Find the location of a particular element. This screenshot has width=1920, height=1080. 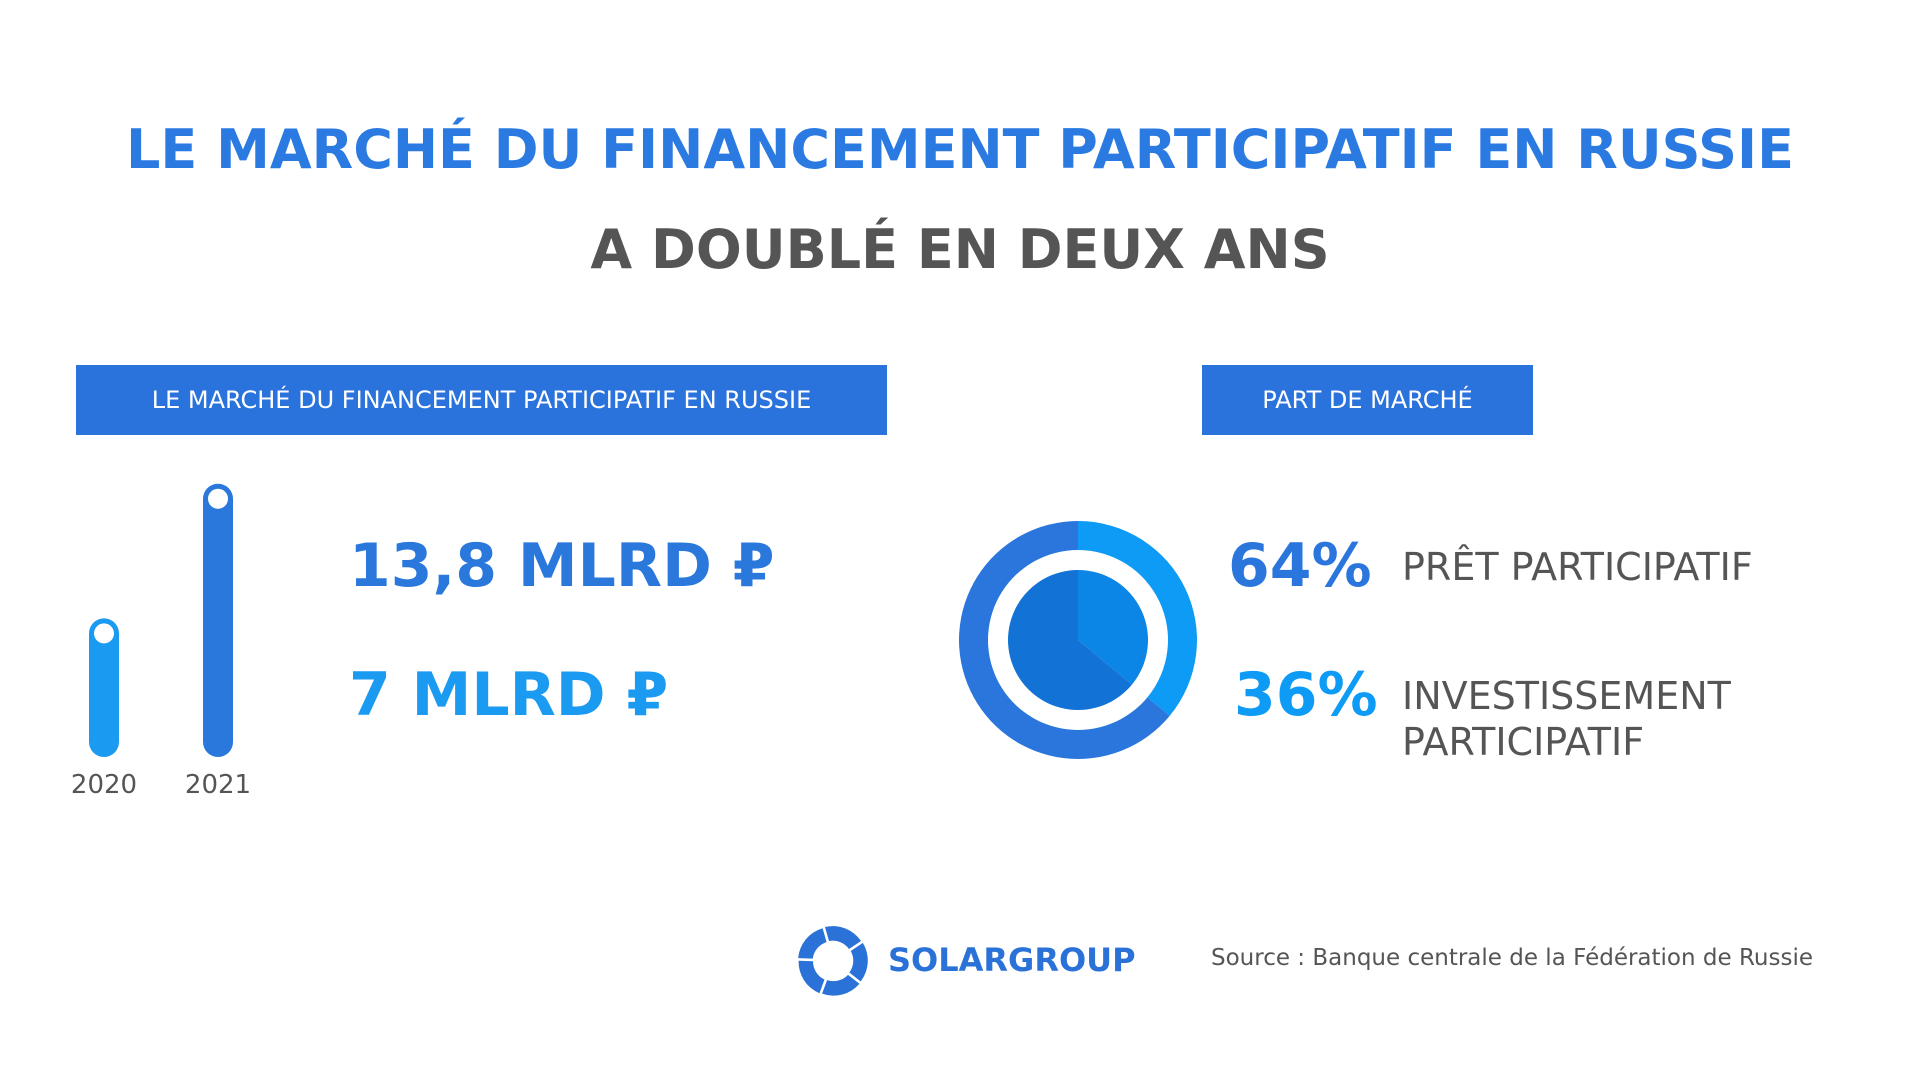

value-label: 13,8 MLRD ₽ is located at coordinates (562, 566).